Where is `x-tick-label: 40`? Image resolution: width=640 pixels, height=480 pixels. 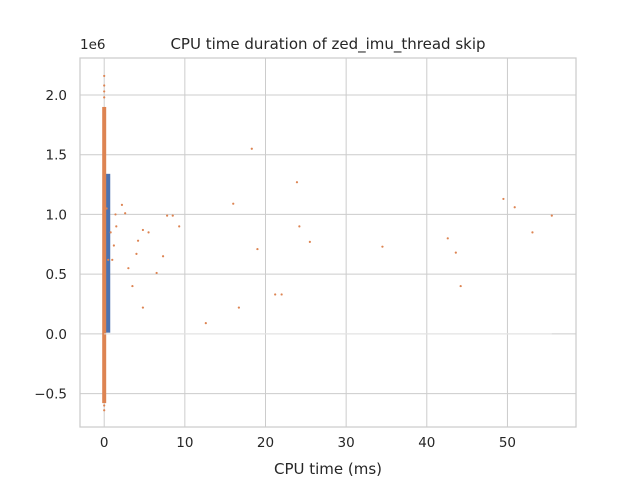
x-tick-label: 40 is located at coordinates (426, 443).